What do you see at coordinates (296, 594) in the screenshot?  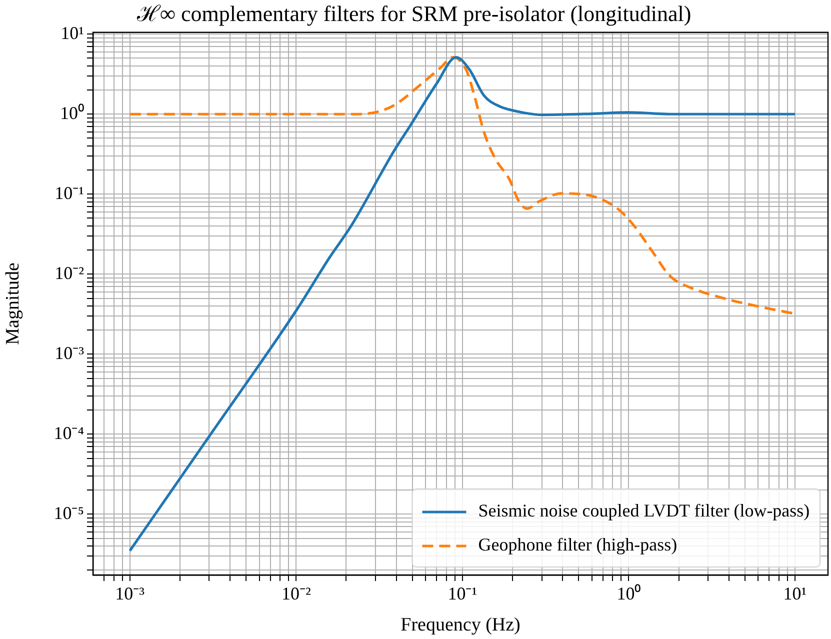 I see `x-tick-label: 10⁻²` at bounding box center [296, 594].